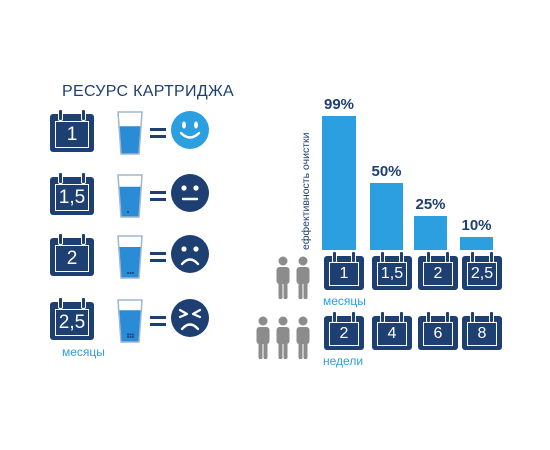  Describe the element at coordinates (343, 361) in the screenshot. I see `weeks-axis-label: недели` at that location.